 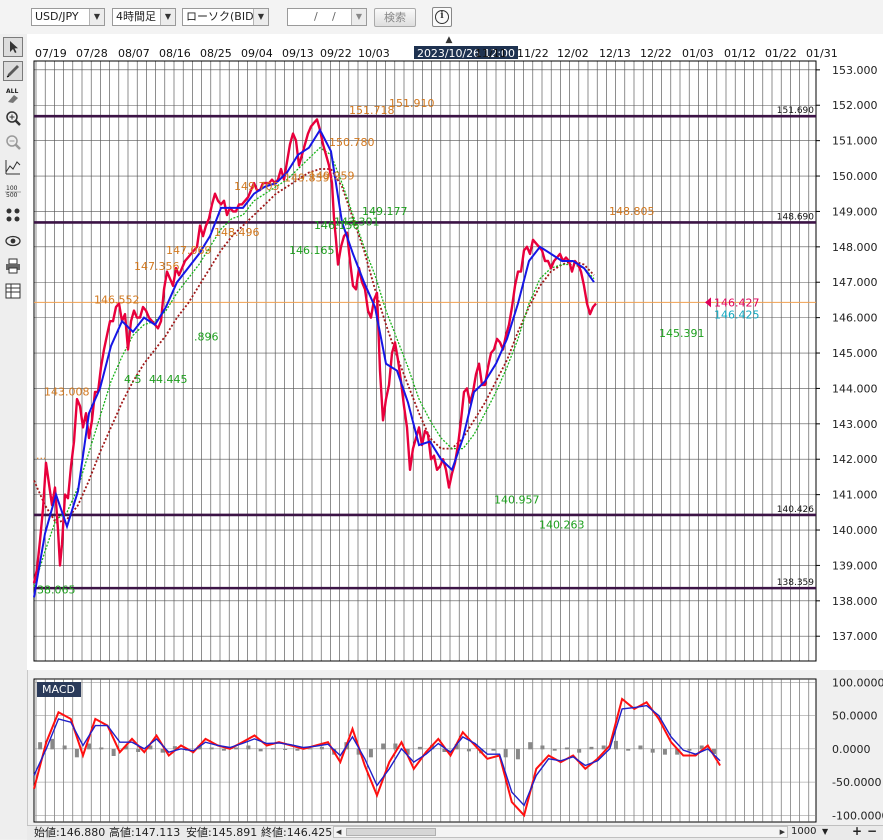 I want to click on macd-line, so click(x=377, y=757).